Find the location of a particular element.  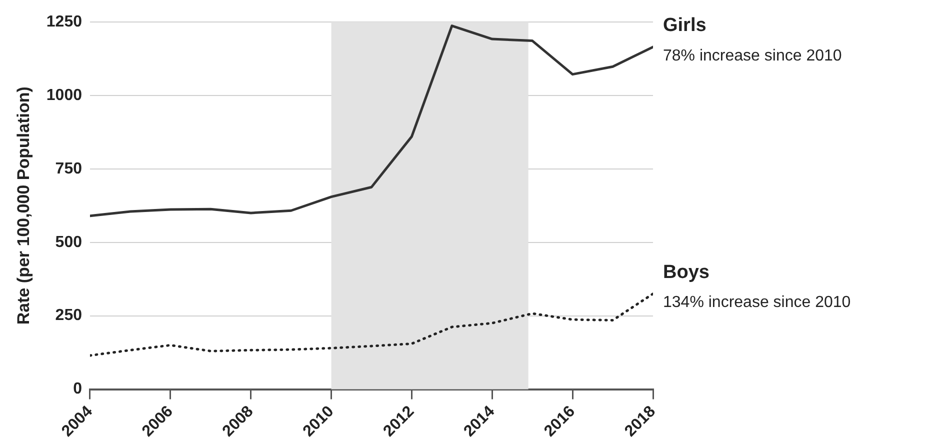

annotation: 78% increase since 2010 is located at coordinates (752, 55).